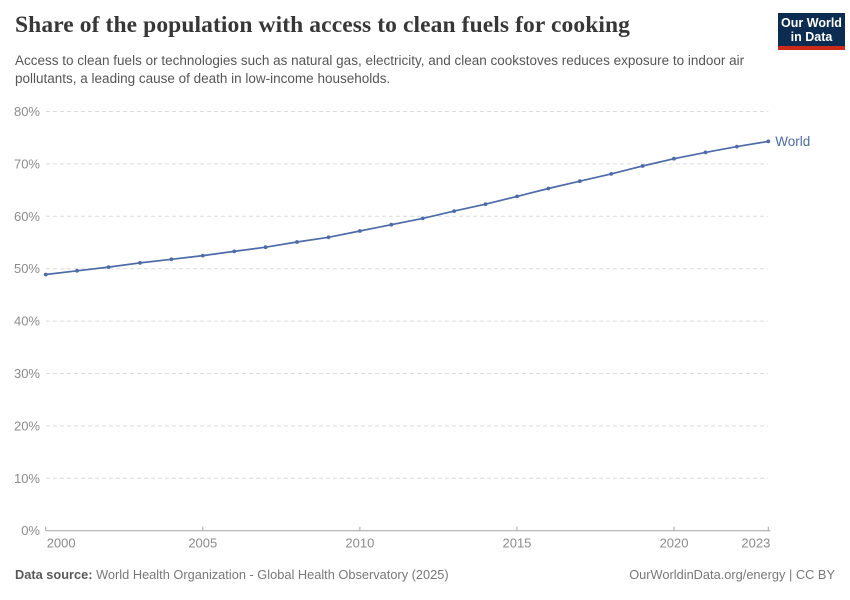 Image resolution: width=850 pixels, height=600 pixels. Describe the element at coordinates (27, 321) in the screenshot. I see `y-axis-tick-label: 40%` at that location.